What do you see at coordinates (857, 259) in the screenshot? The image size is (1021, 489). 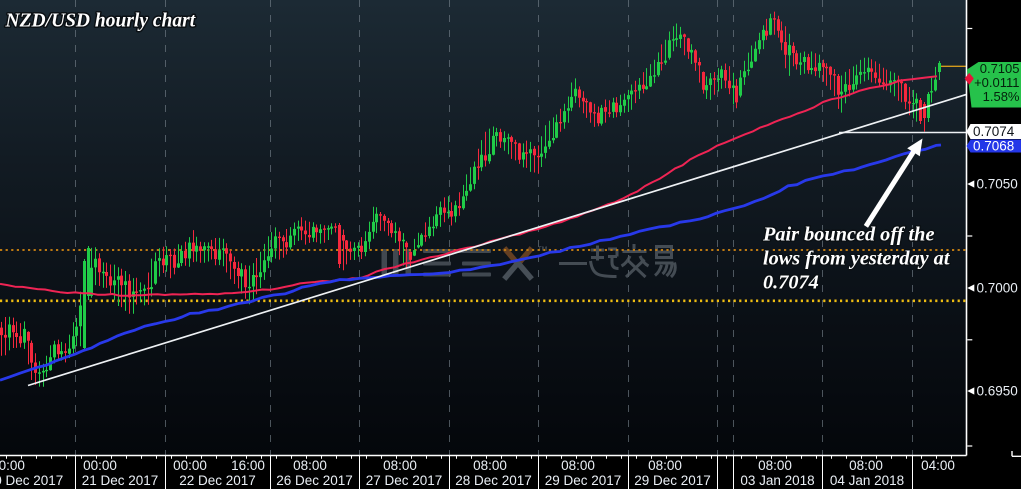 I see `svg-text: lows from yesterday at` at bounding box center [857, 259].